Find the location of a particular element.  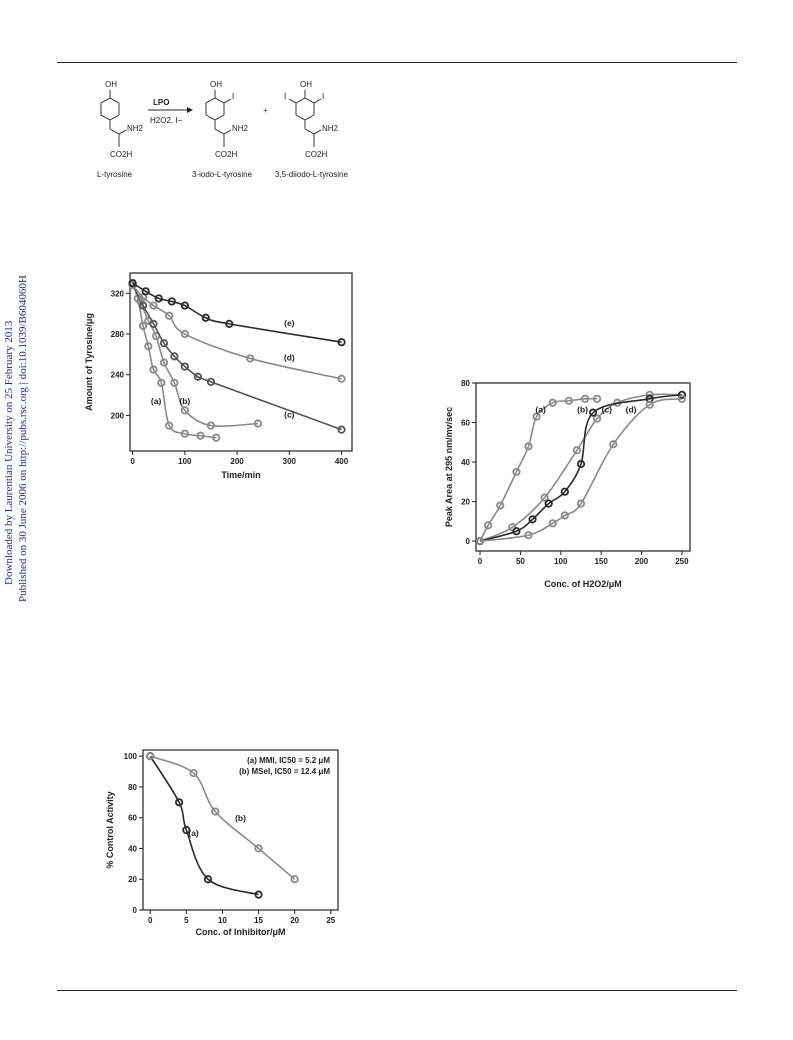

y-tick-label: 100 is located at coordinates (131, 756).